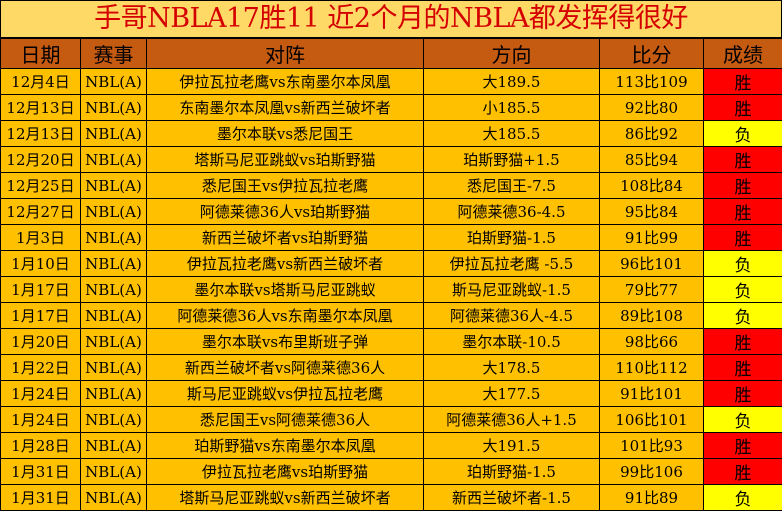  Describe the element at coordinates (41, 54) in the screenshot. I see `header-date: 日期` at that location.